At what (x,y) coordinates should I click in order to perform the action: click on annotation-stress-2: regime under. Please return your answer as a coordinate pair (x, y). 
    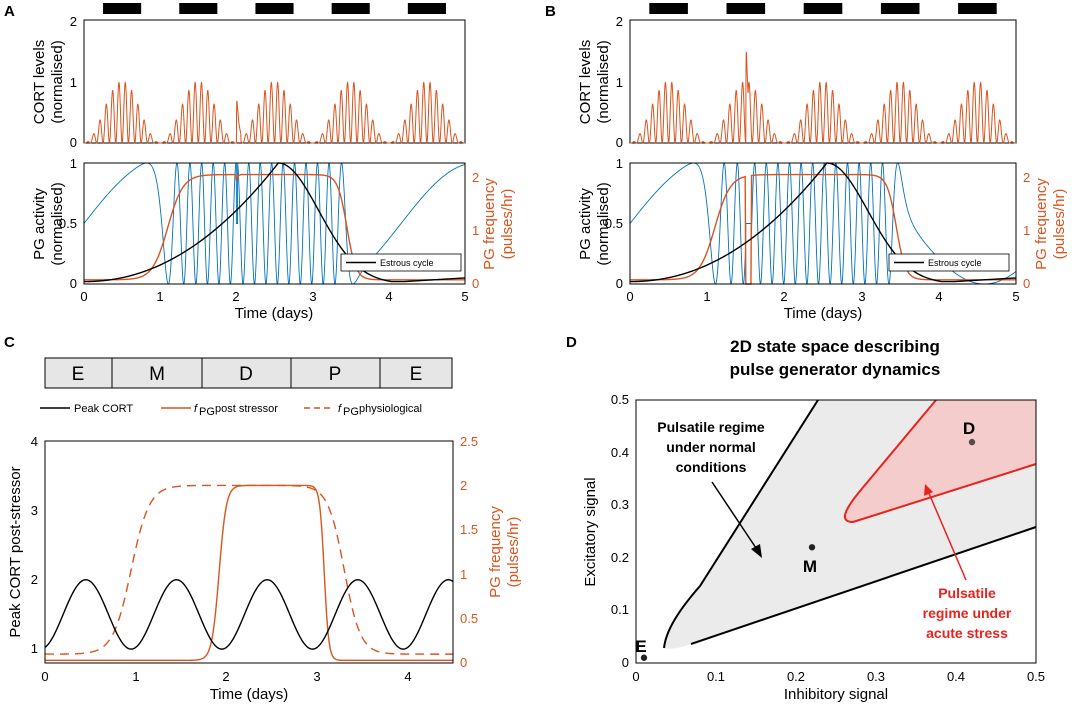
    Looking at the image, I should click on (967, 613).